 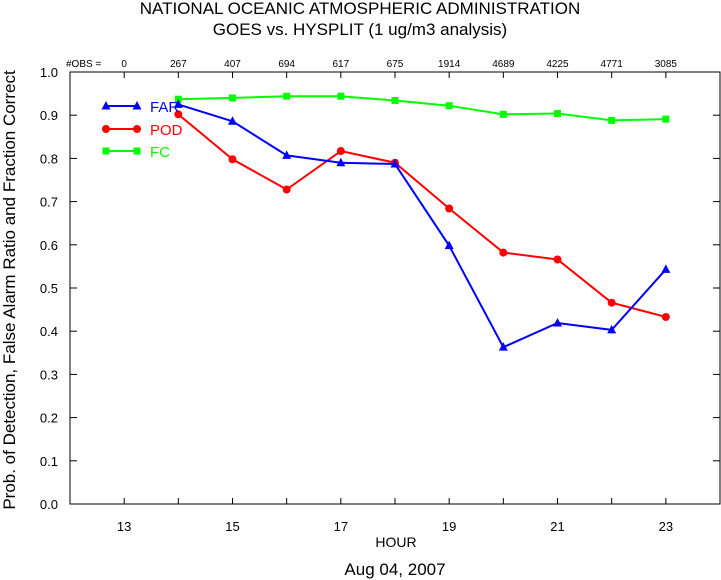 What do you see at coordinates (394, 569) in the screenshot?
I see `date-label: Aug 04, 2007` at bounding box center [394, 569].